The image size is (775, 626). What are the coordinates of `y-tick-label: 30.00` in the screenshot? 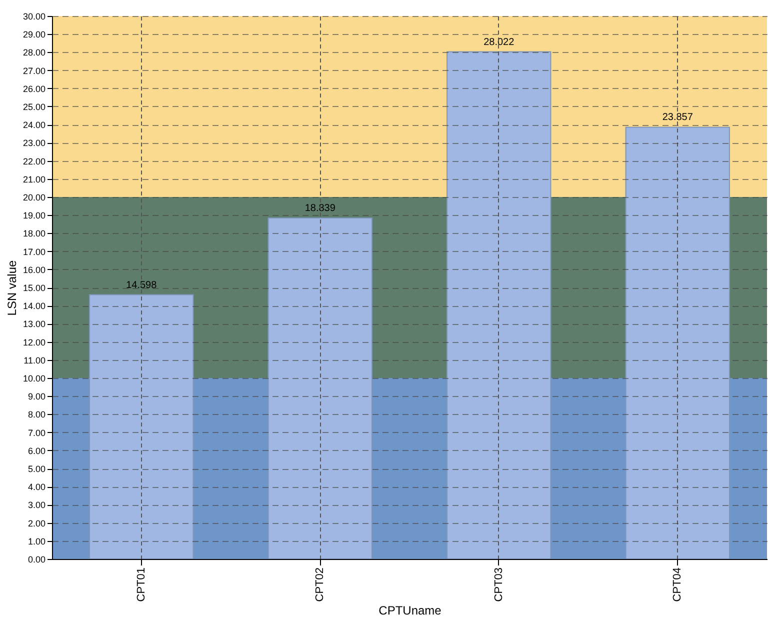 It's located at (34, 17).